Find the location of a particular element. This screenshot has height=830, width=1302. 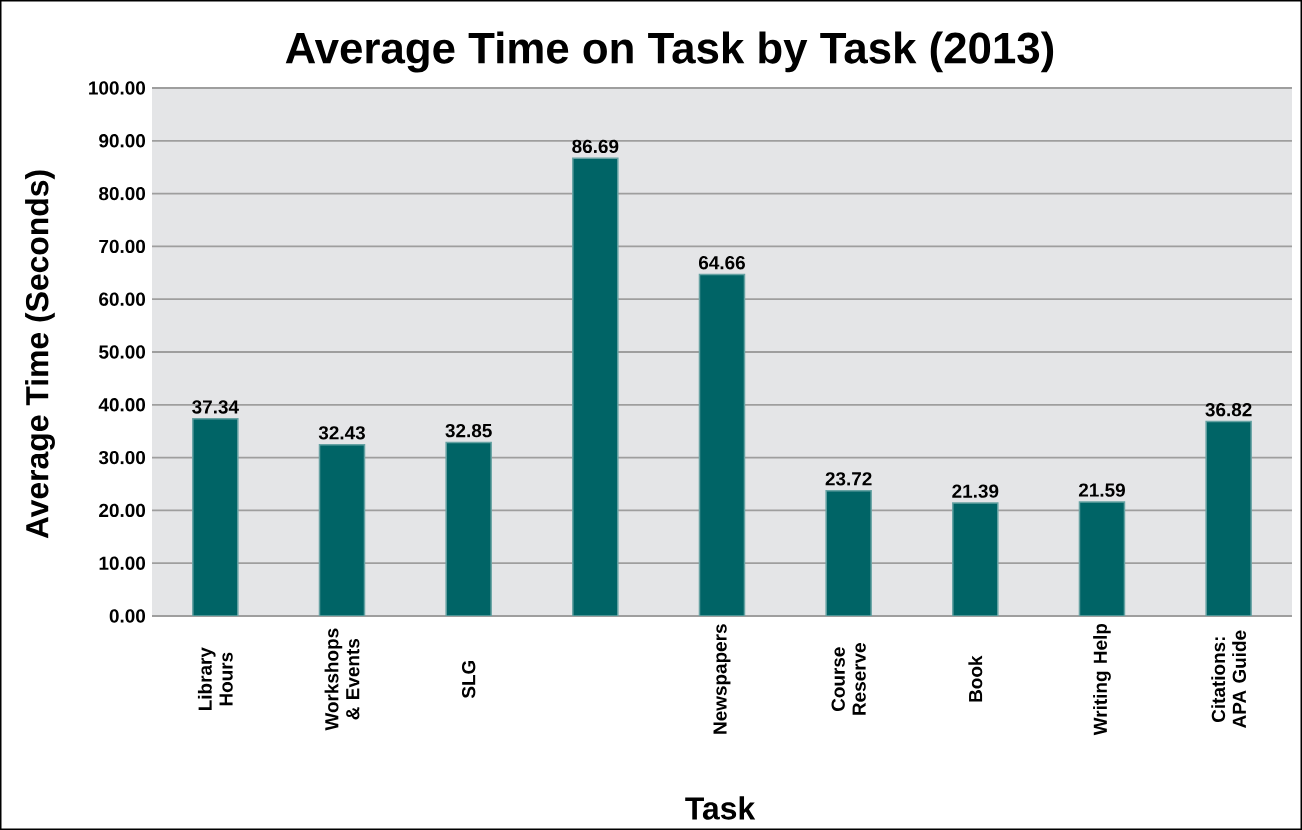

data-label: 32.43 is located at coordinates (341, 433).